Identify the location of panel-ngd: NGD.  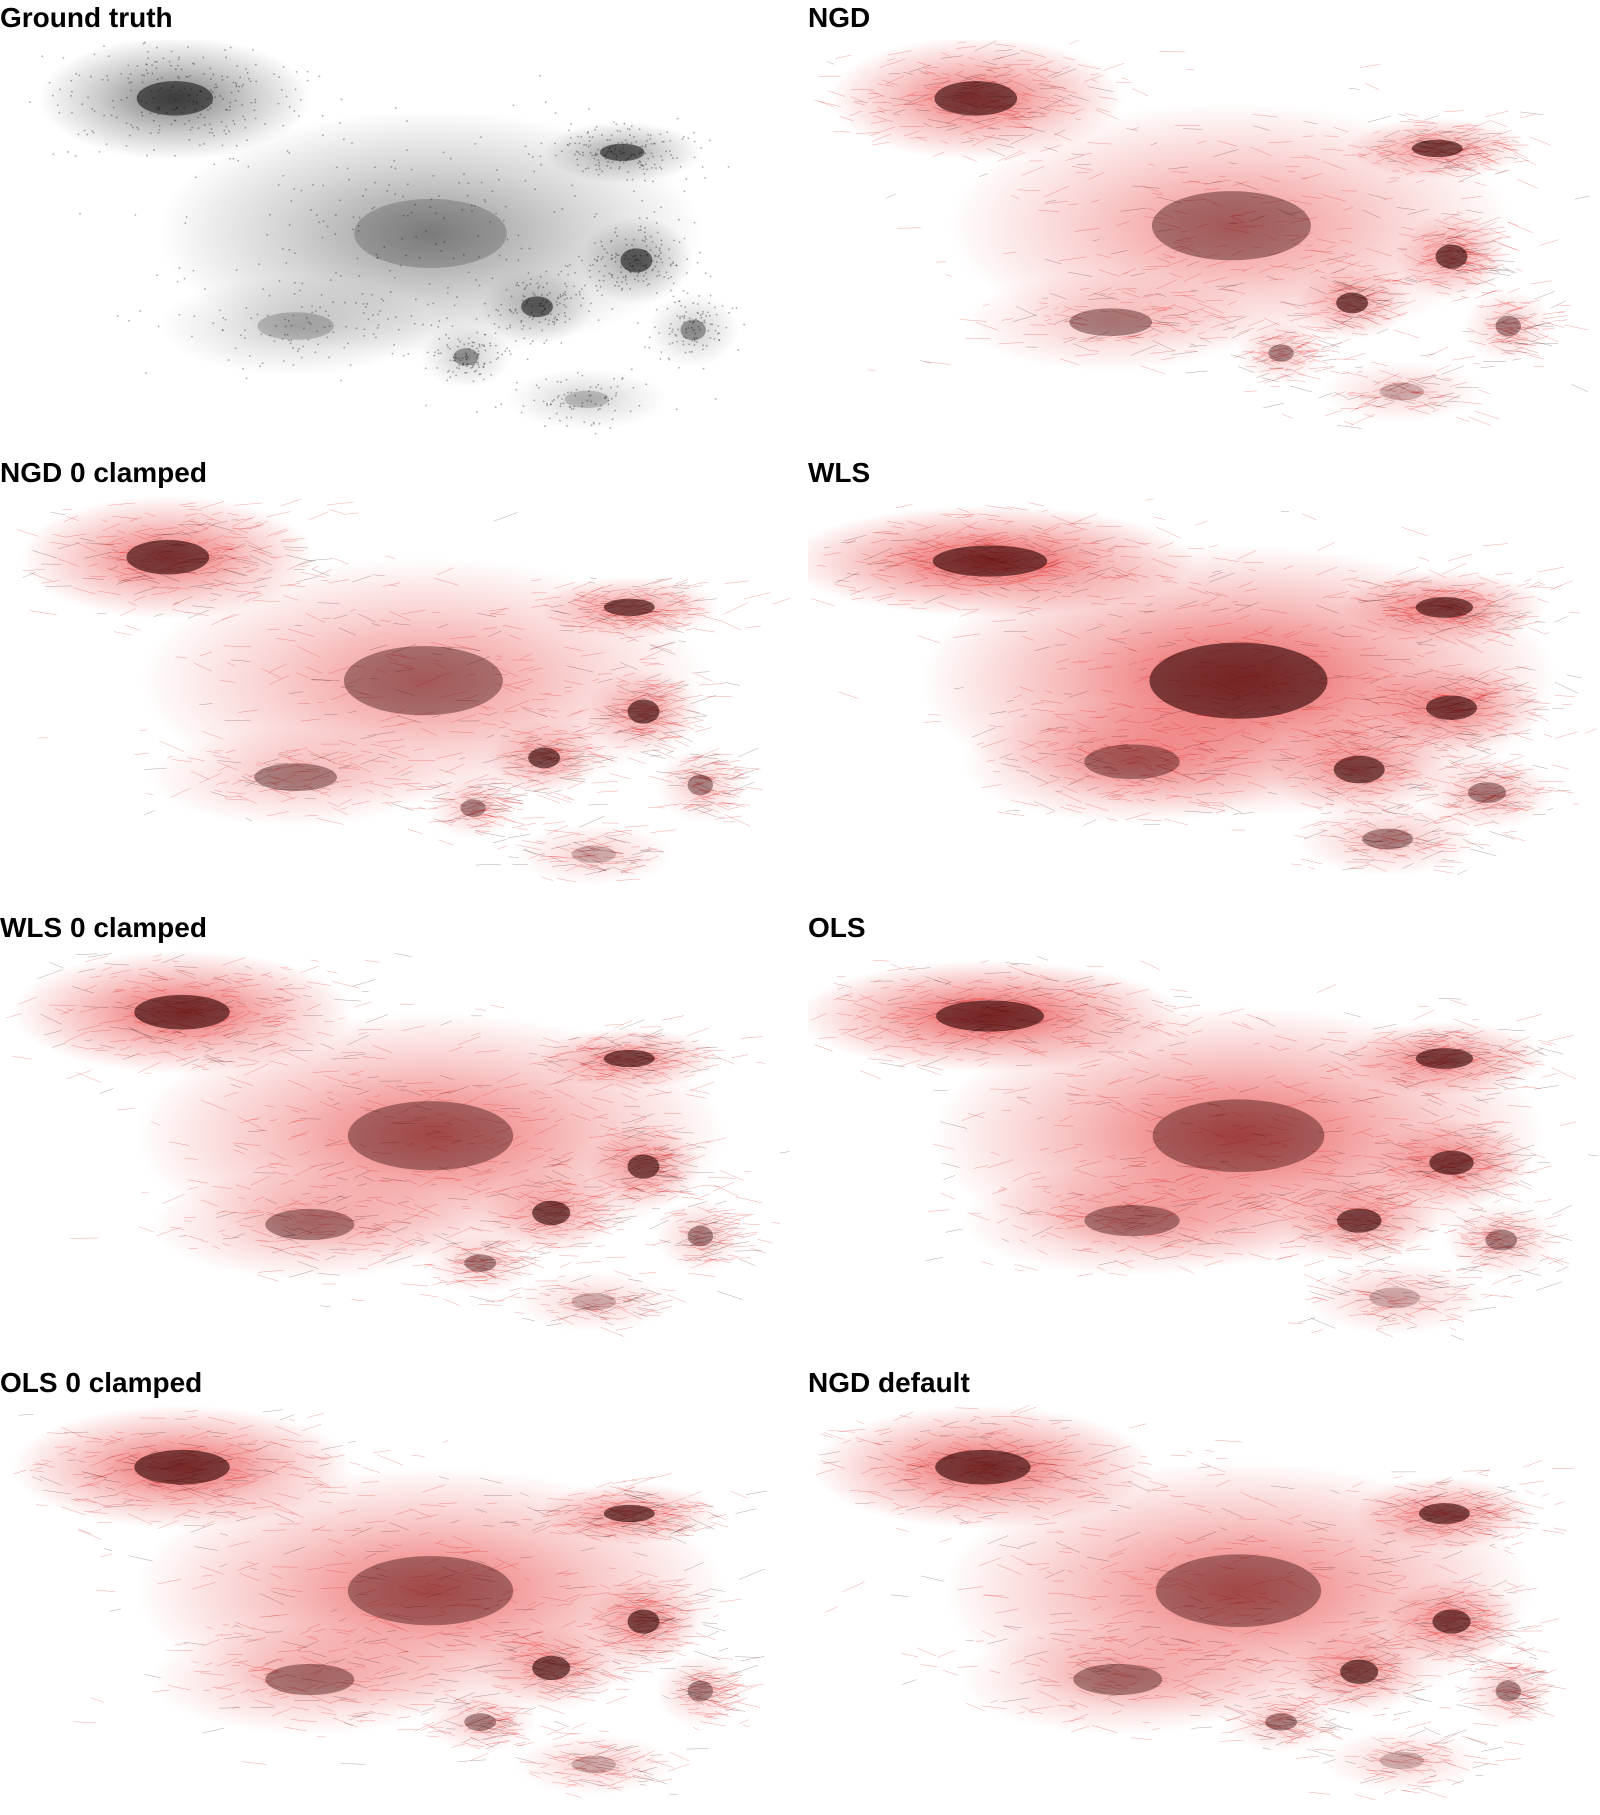
(1203, 225).